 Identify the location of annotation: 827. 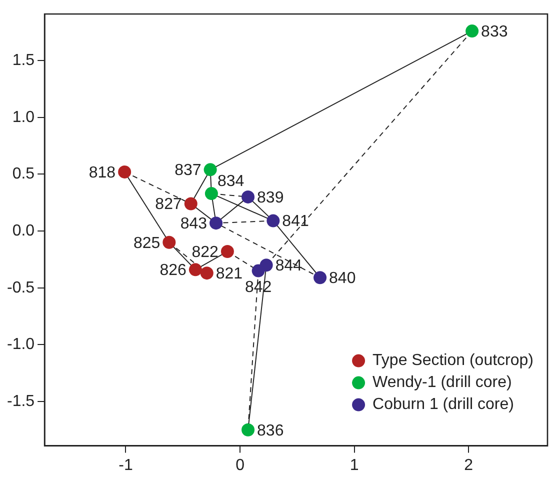
(168, 205).